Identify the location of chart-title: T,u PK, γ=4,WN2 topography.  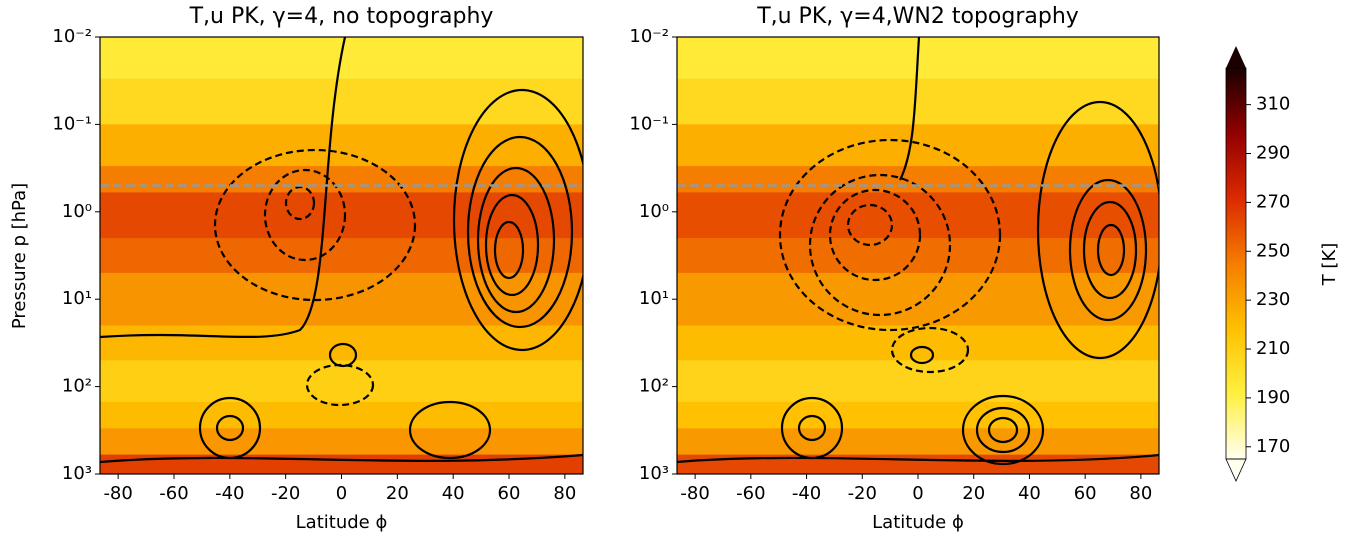
(917, 16).